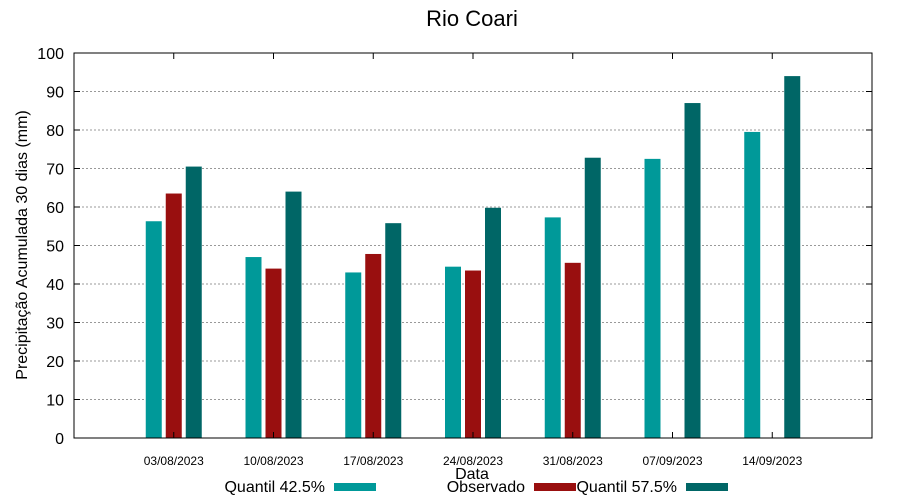 This screenshot has width=900, height=500. I want to click on bar-quantil-42-5--2, so click(353, 355).